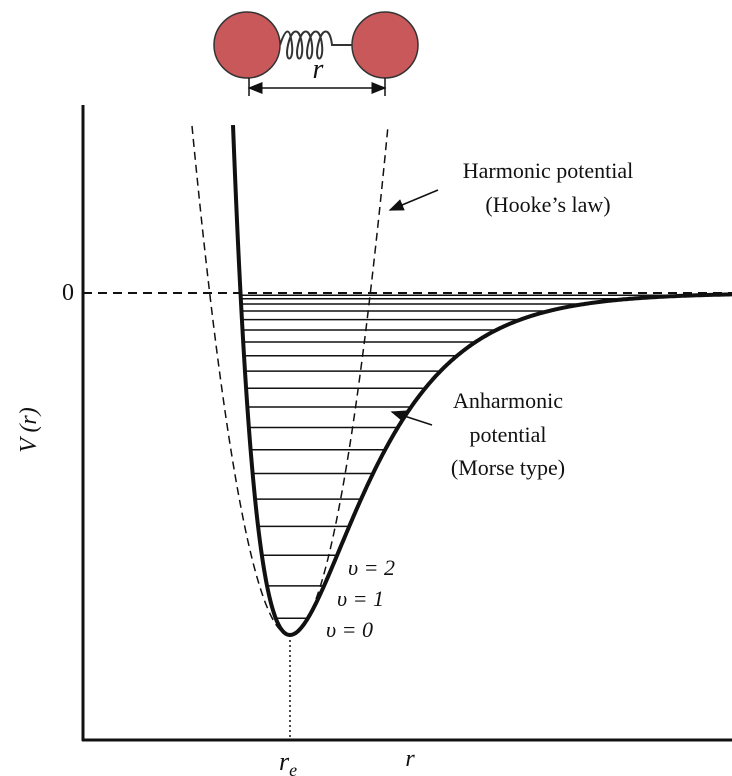 The height and width of the screenshot is (776, 732). Describe the element at coordinates (411, 418) in the screenshot. I see `anharmonic-arrow` at that location.